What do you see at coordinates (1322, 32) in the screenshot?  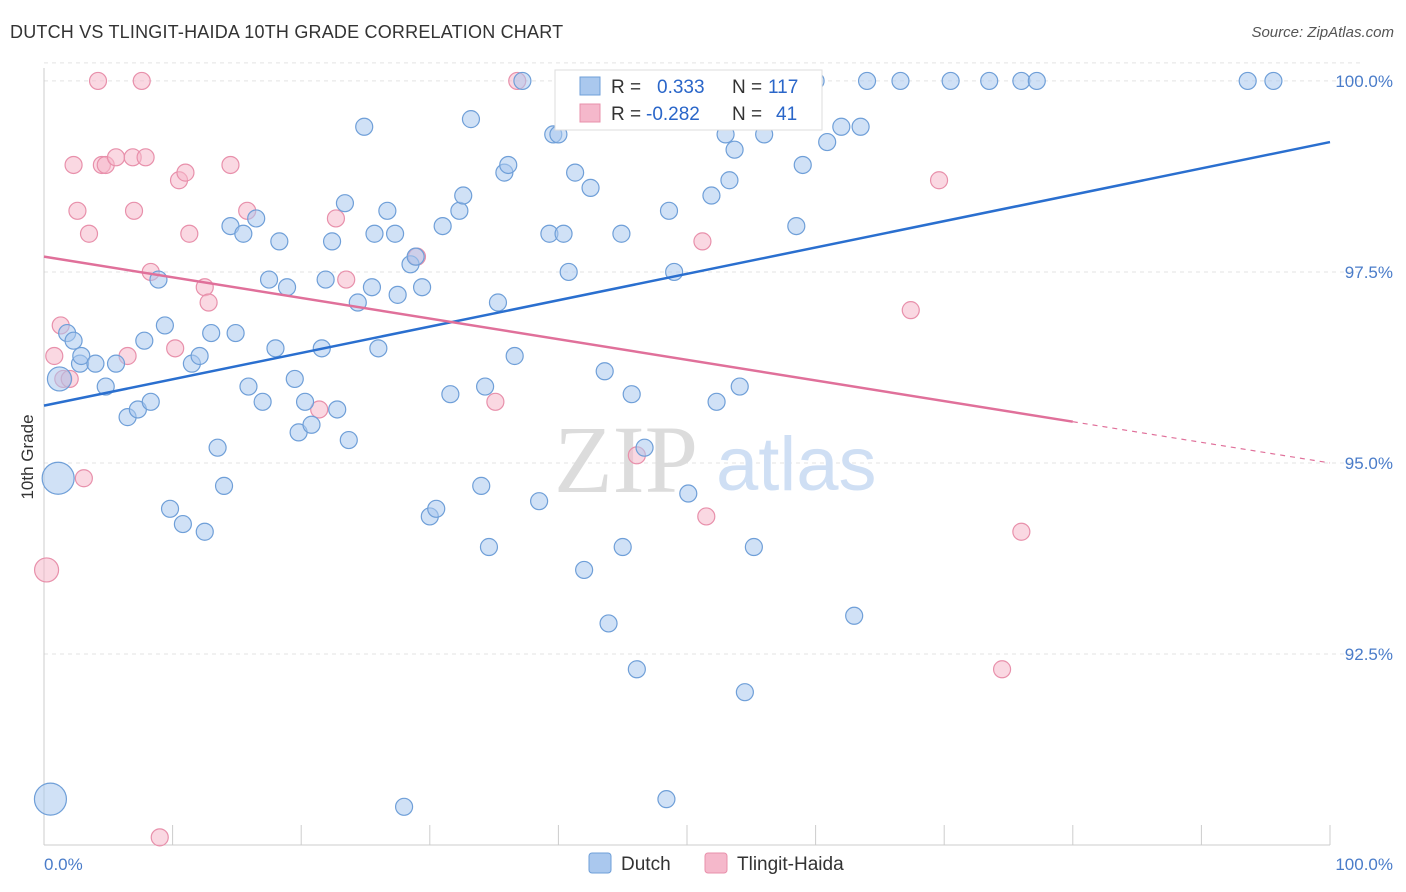 I see `source-note: Source: ZipAtlas.com` at bounding box center [1322, 32].